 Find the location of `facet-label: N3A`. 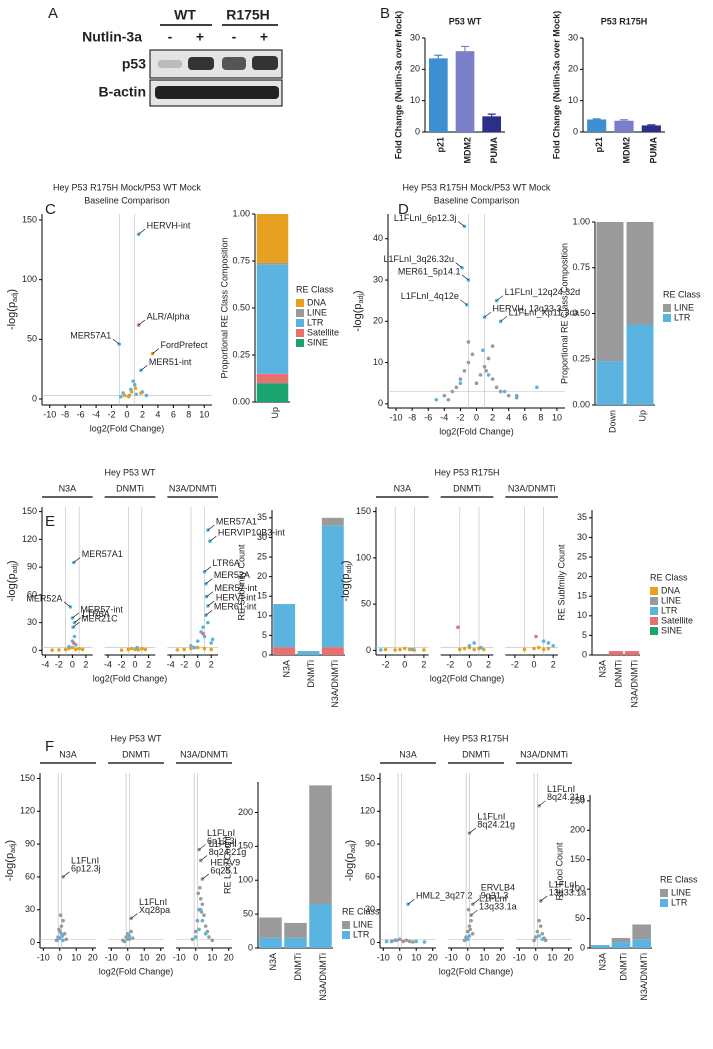

facet-label: N3A is located at coordinates (68, 754).